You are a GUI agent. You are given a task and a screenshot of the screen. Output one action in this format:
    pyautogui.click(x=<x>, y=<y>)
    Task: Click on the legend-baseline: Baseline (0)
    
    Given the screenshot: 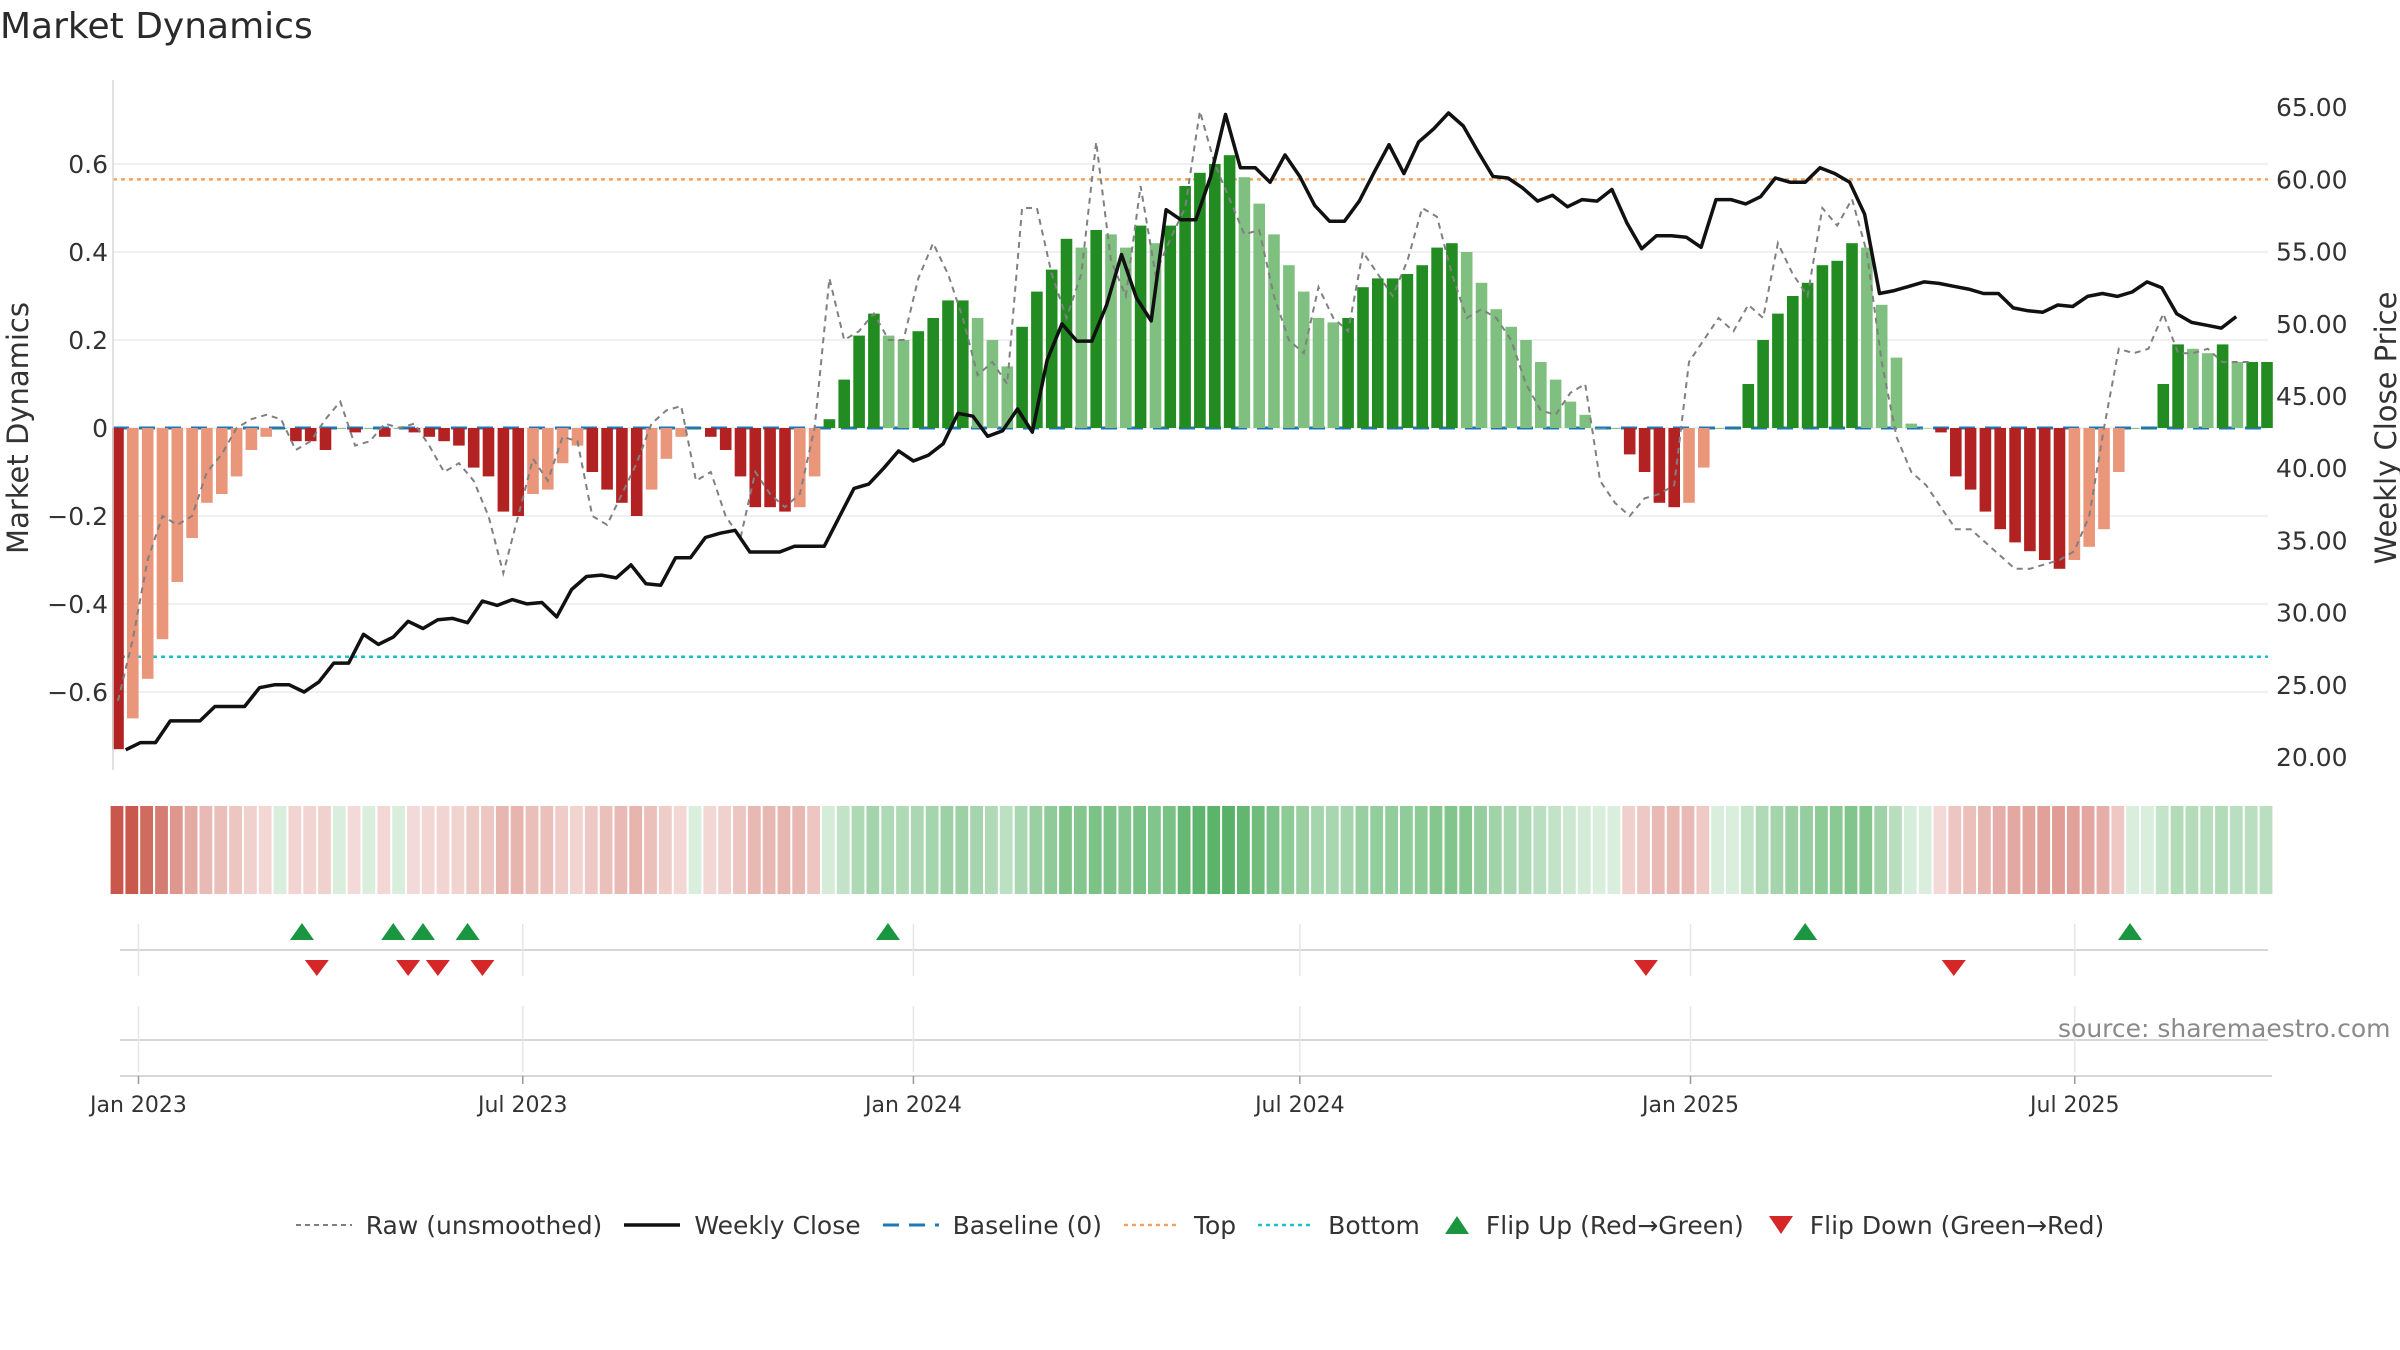 What is the action you would take?
    pyautogui.click(x=992, y=1225)
    